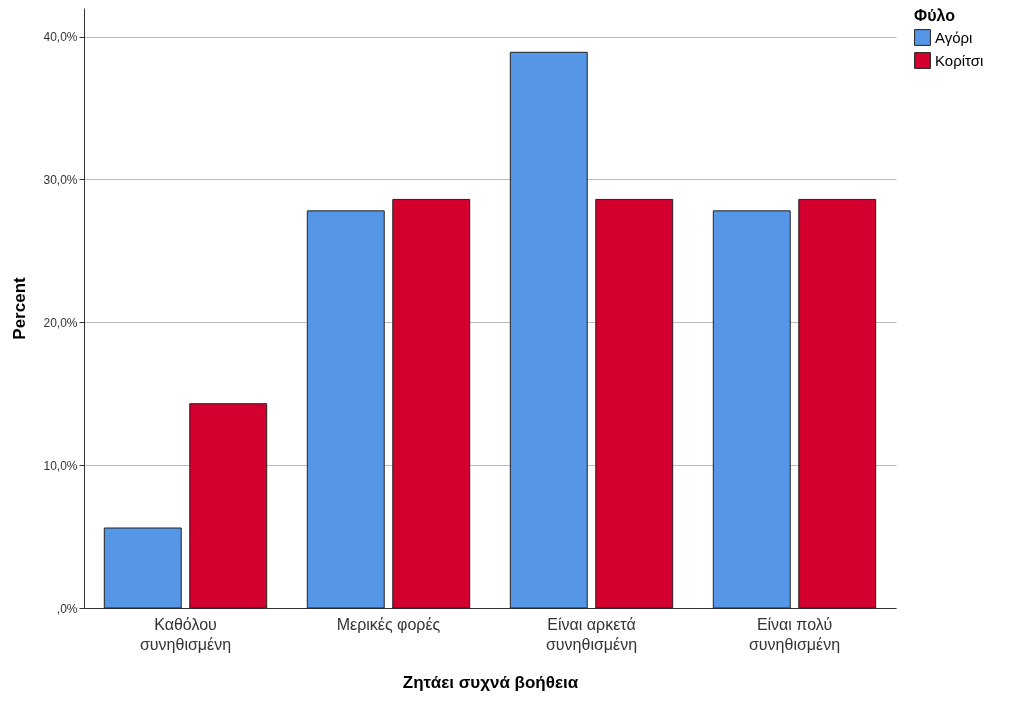 The width and height of the screenshot is (1013, 721). I want to click on y-tick-label: 30,0%, so click(60, 179).